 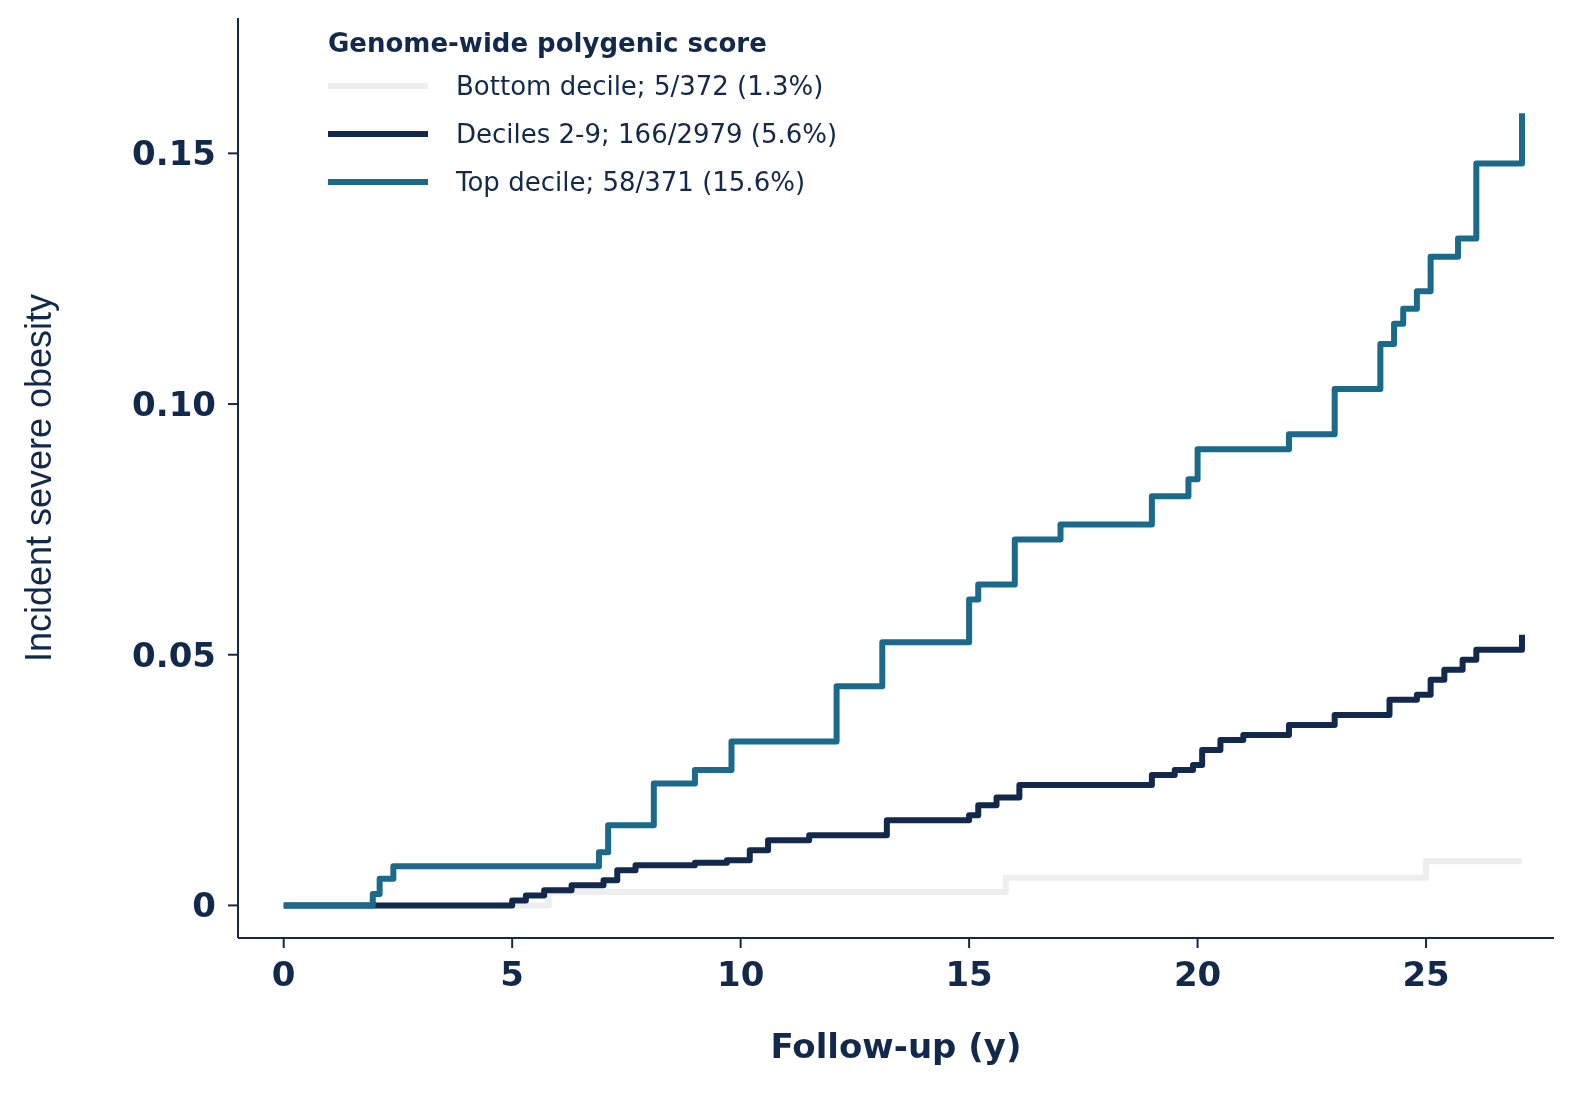 What do you see at coordinates (512, 974) in the screenshot?
I see `x-tick-label: 5` at bounding box center [512, 974].